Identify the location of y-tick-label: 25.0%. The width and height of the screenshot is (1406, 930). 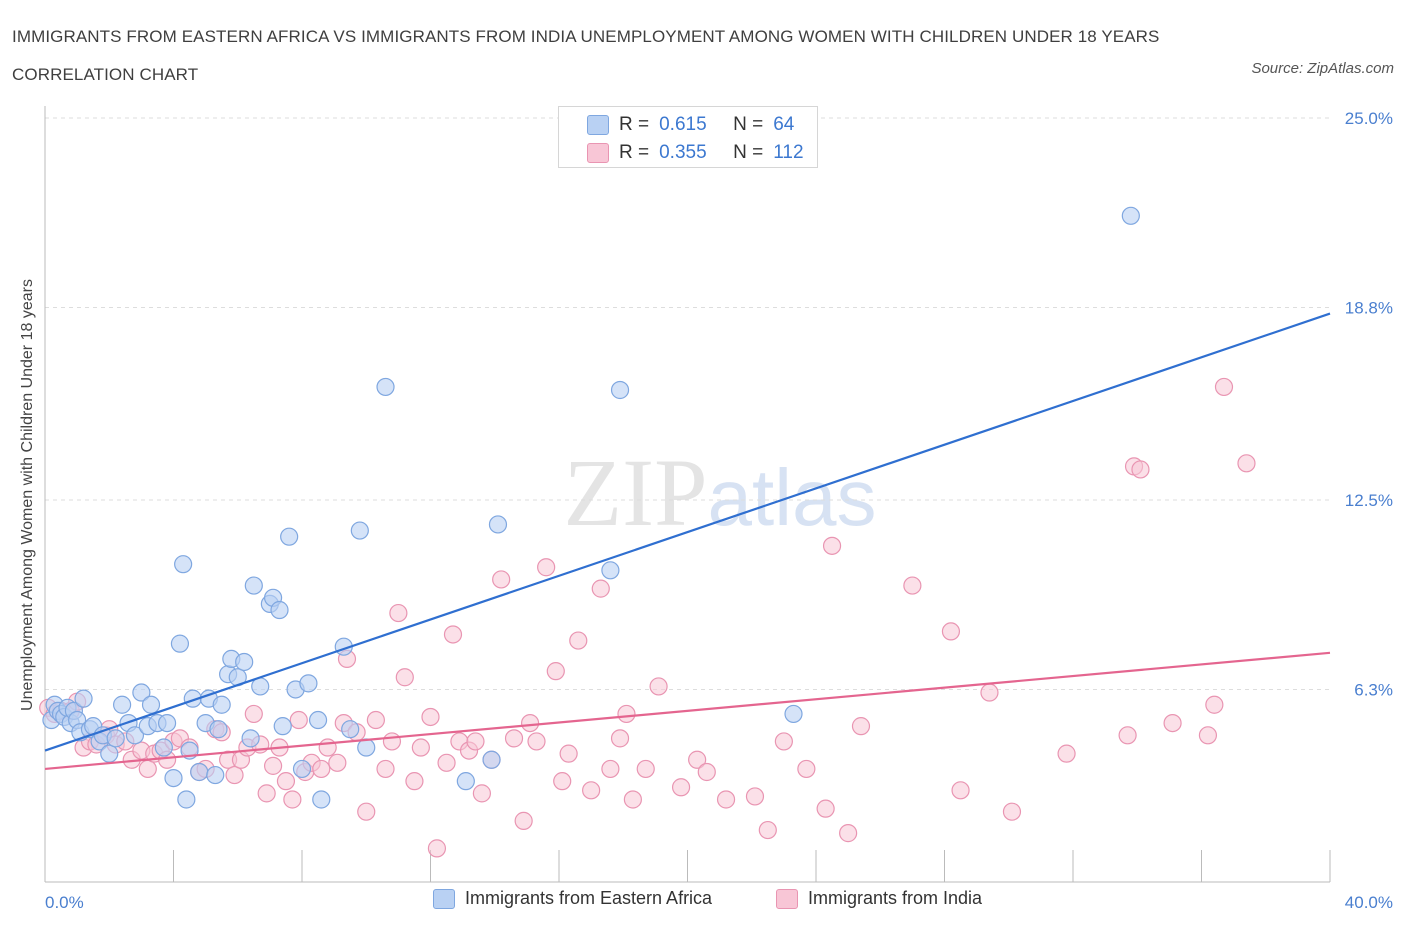
(1369, 118).